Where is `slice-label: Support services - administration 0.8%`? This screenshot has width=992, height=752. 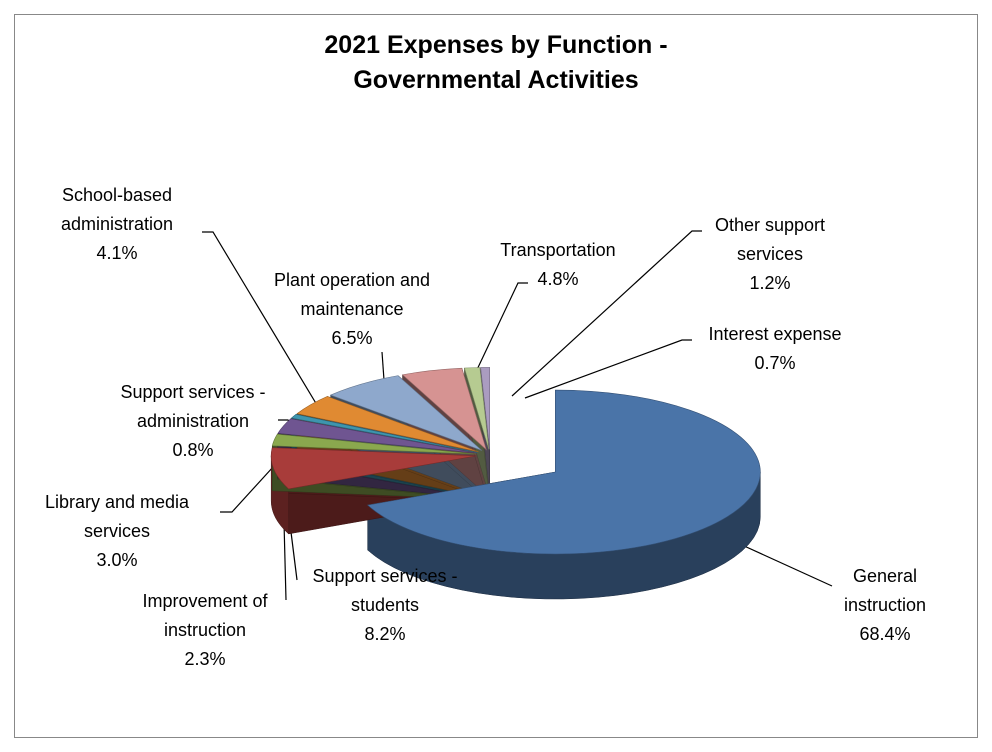 slice-label: Support services - administration 0.8% is located at coordinates (193, 421).